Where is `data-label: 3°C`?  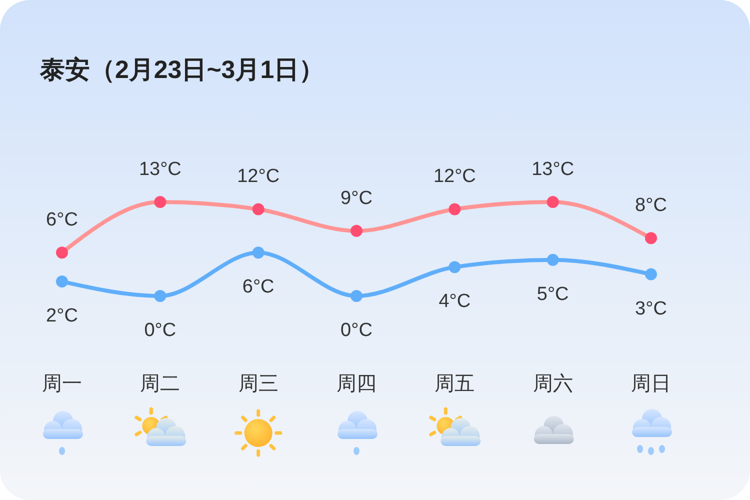 data-label: 3°C is located at coordinates (651, 309).